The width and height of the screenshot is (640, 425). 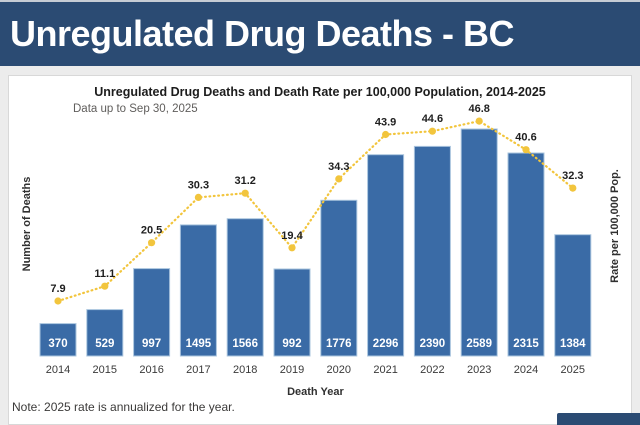 What do you see at coordinates (58, 370) in the screenshot?
I see `x-tick-2014: 2014` at bounding box center [58, 370].